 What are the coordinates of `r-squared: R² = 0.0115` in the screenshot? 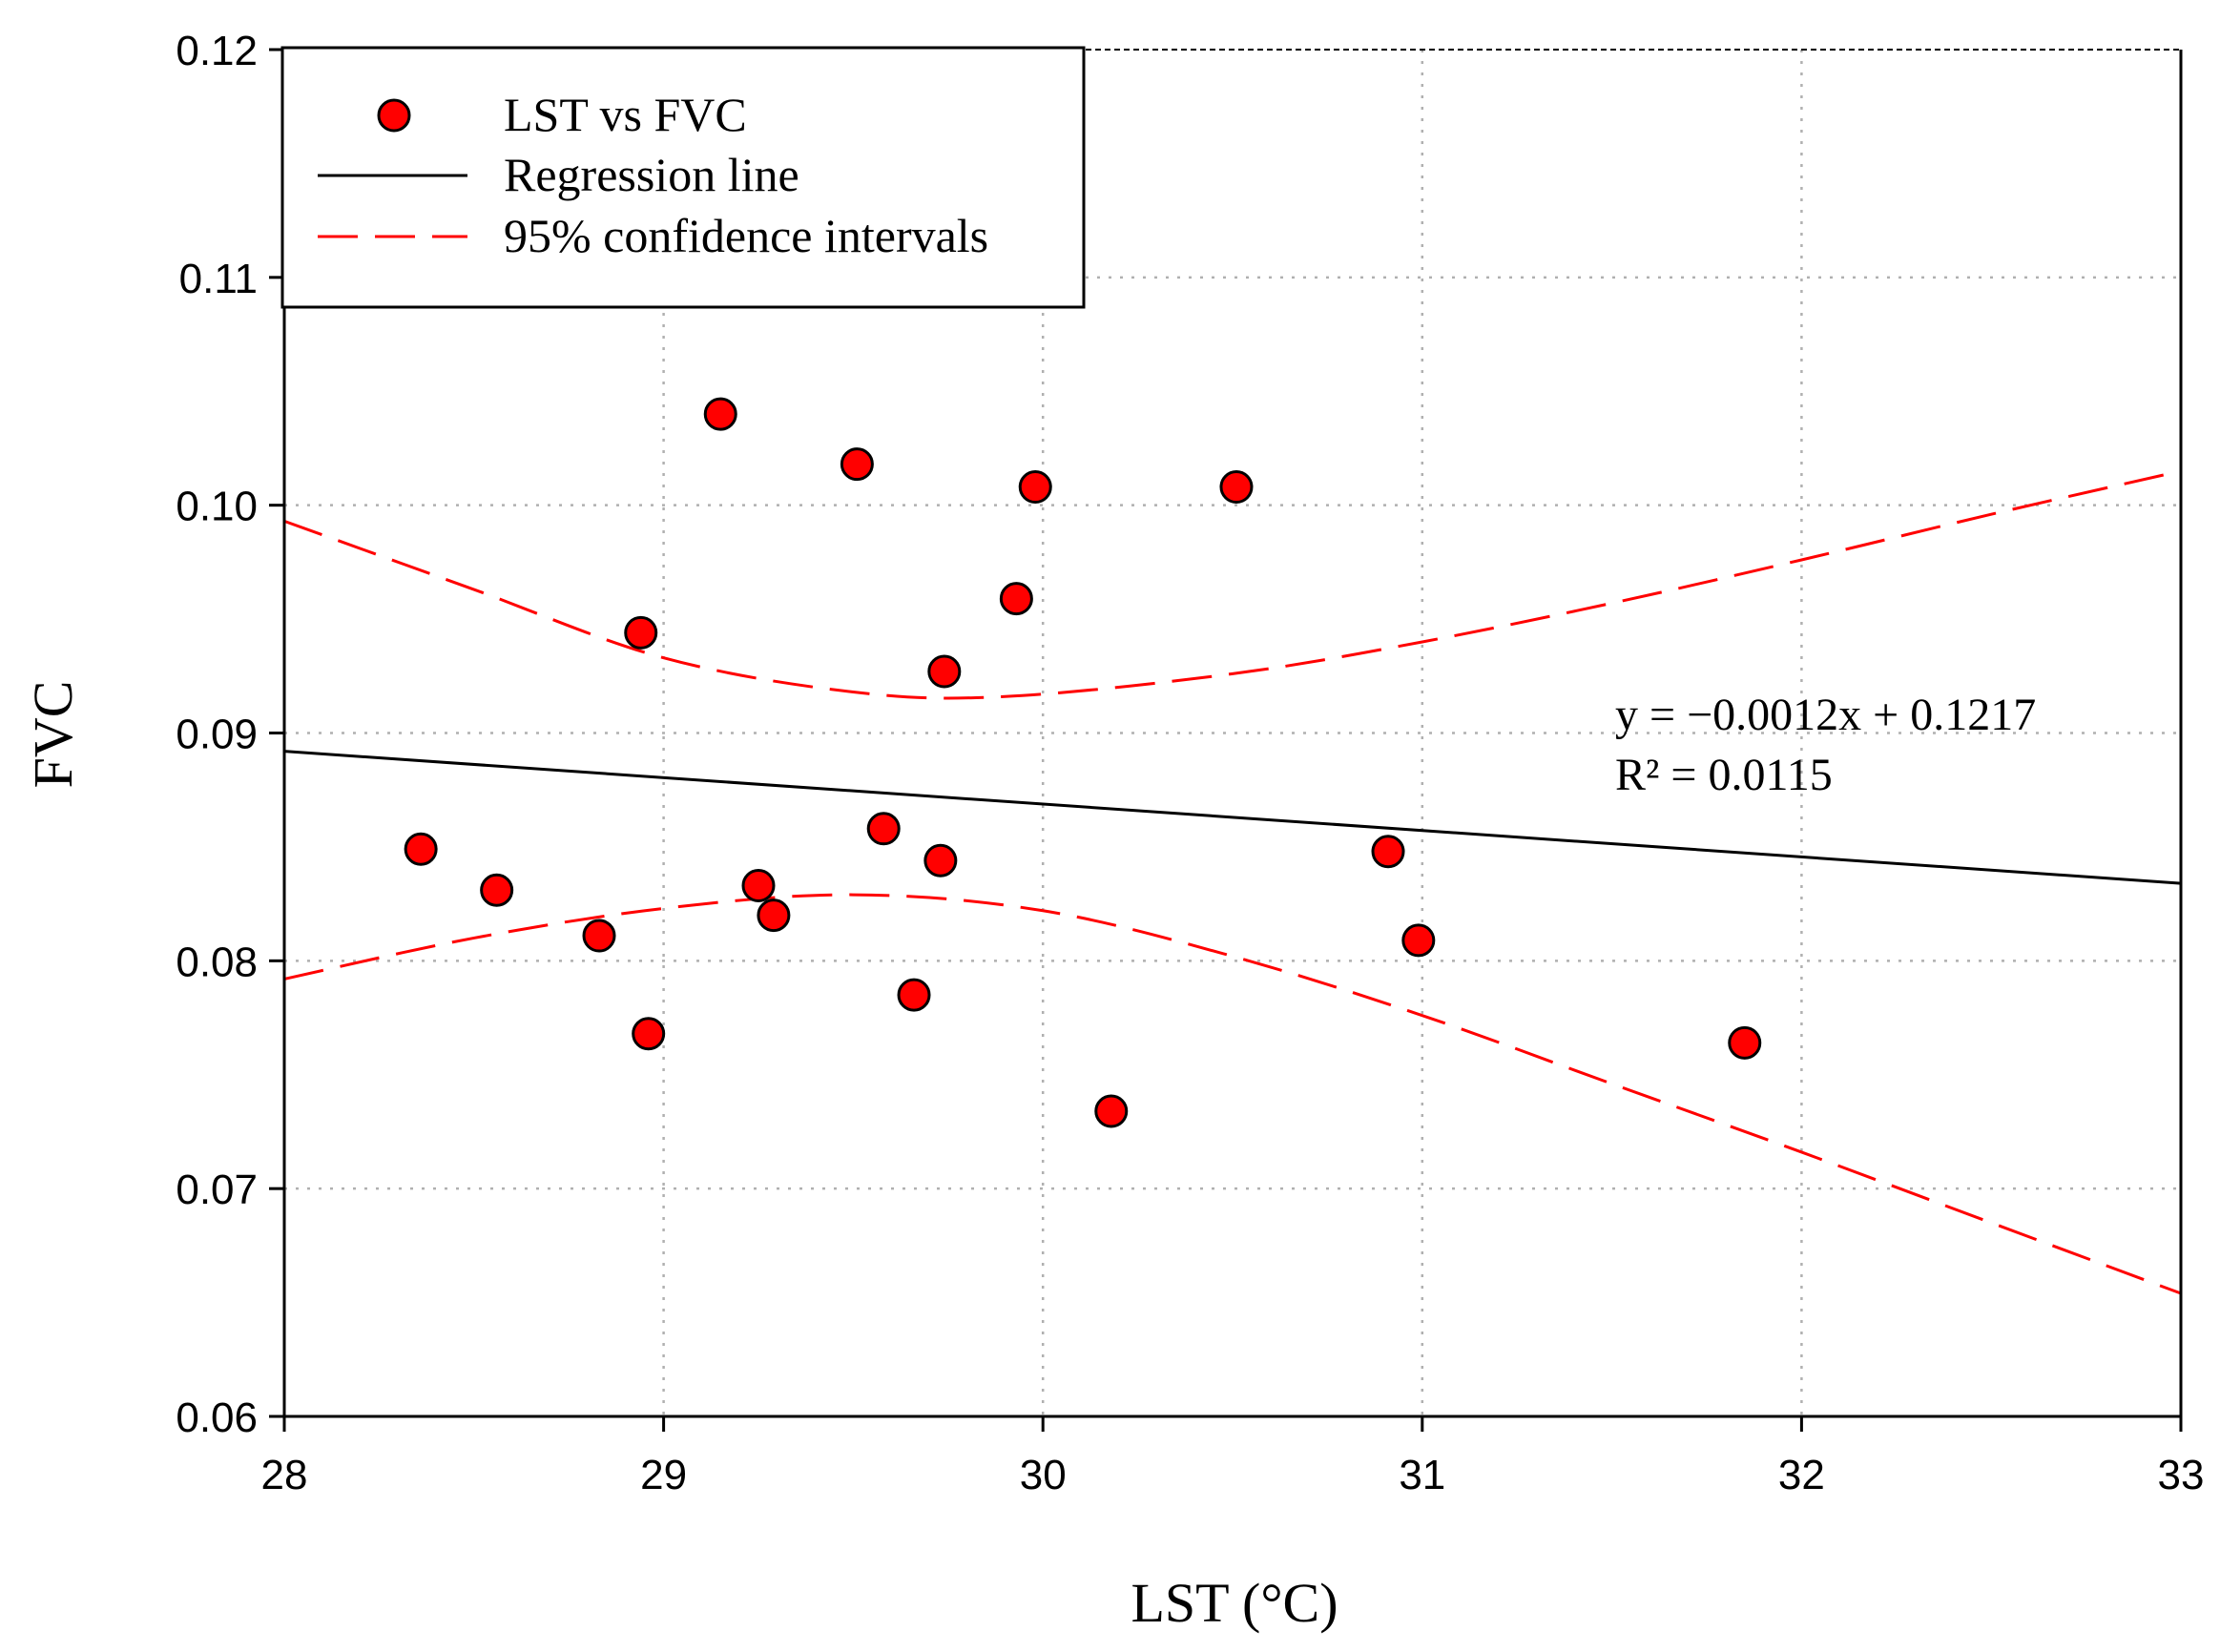 It's located at (1724, 775).